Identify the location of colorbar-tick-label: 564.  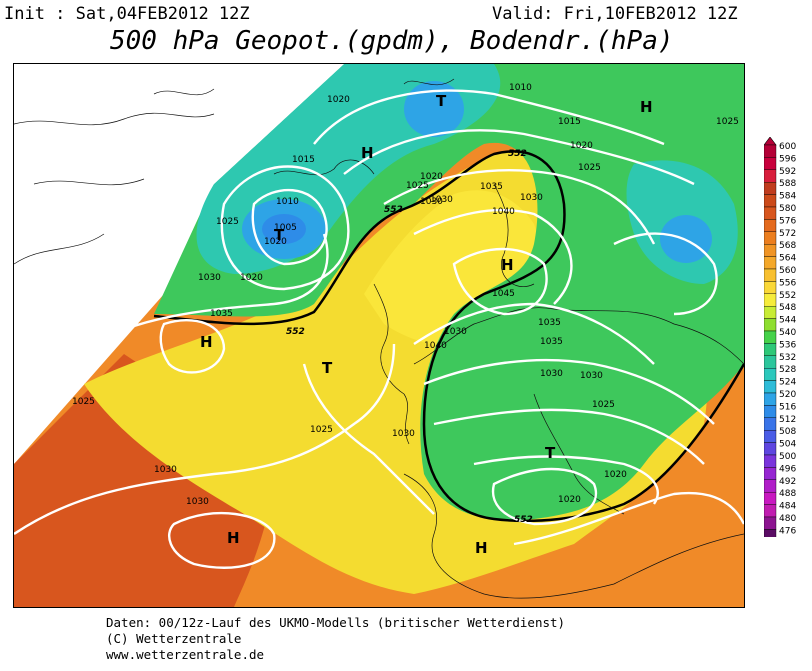
(787, 259).